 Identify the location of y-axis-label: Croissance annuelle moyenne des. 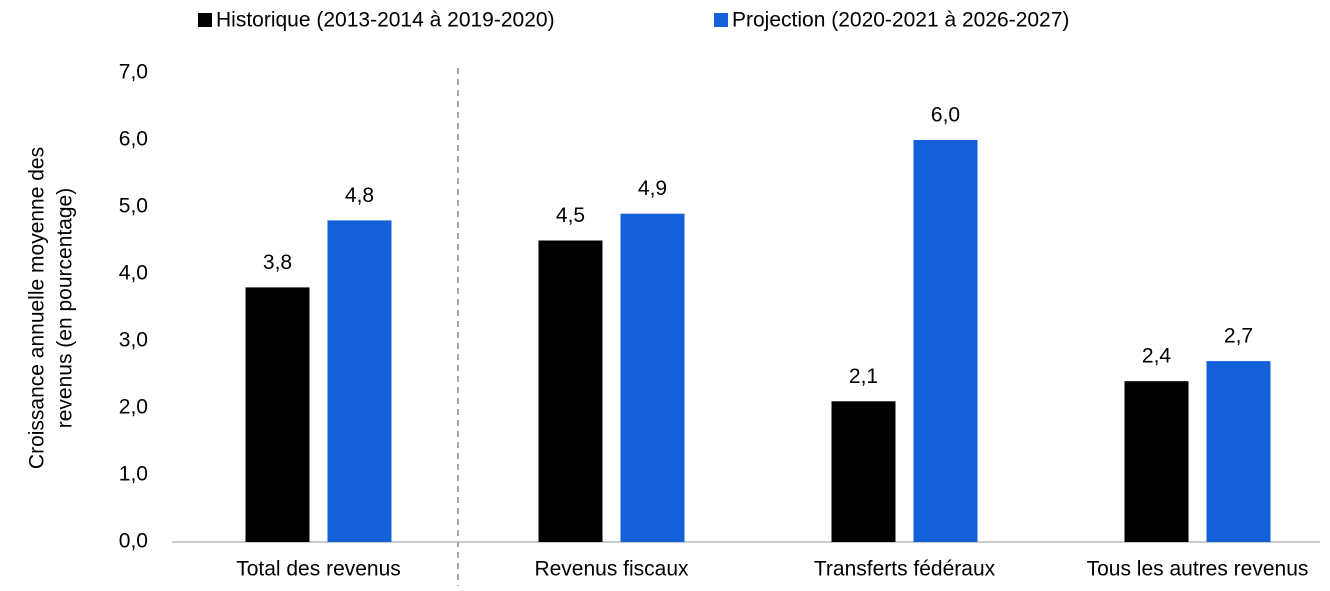
(37, 308).